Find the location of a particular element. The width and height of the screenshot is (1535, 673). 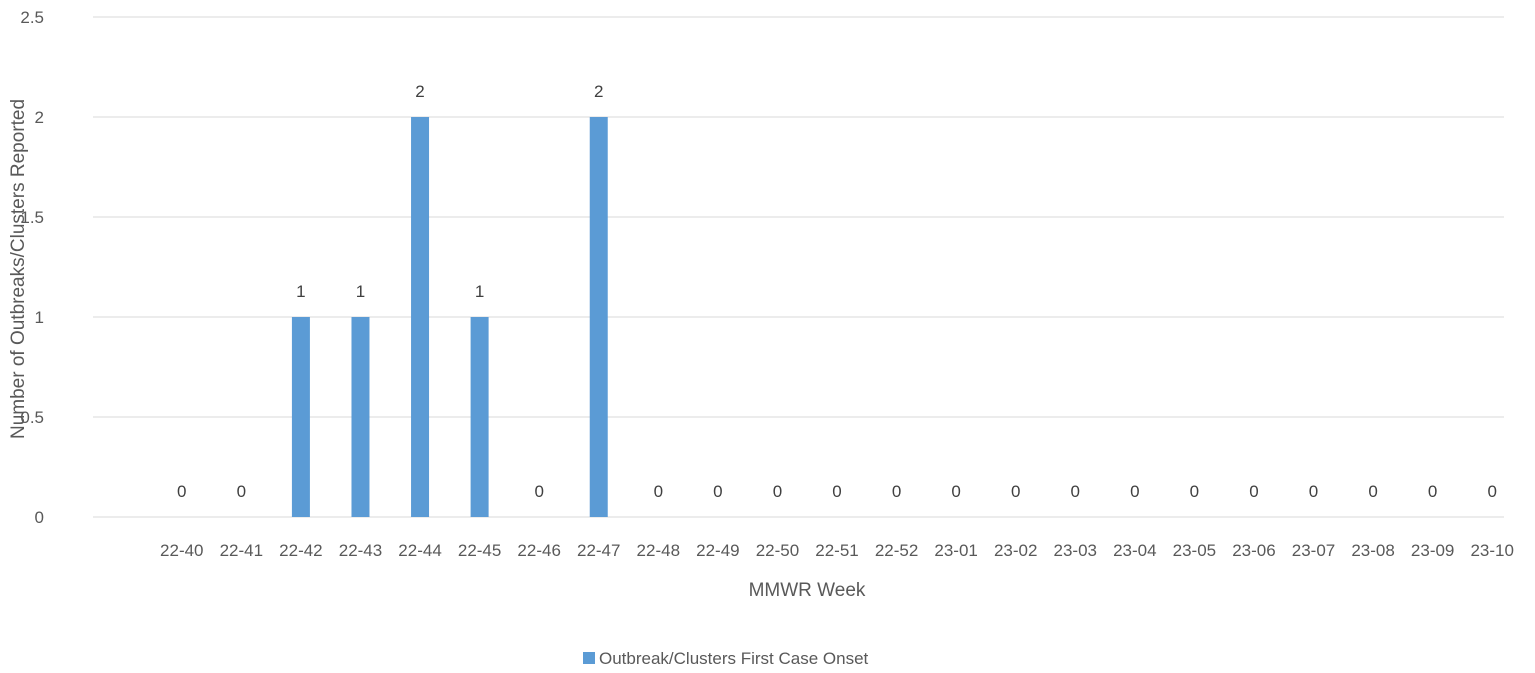

y-axis-ticks: 0 0.5 1 1.5 2 2.5 is located at coordinates (32, 267).